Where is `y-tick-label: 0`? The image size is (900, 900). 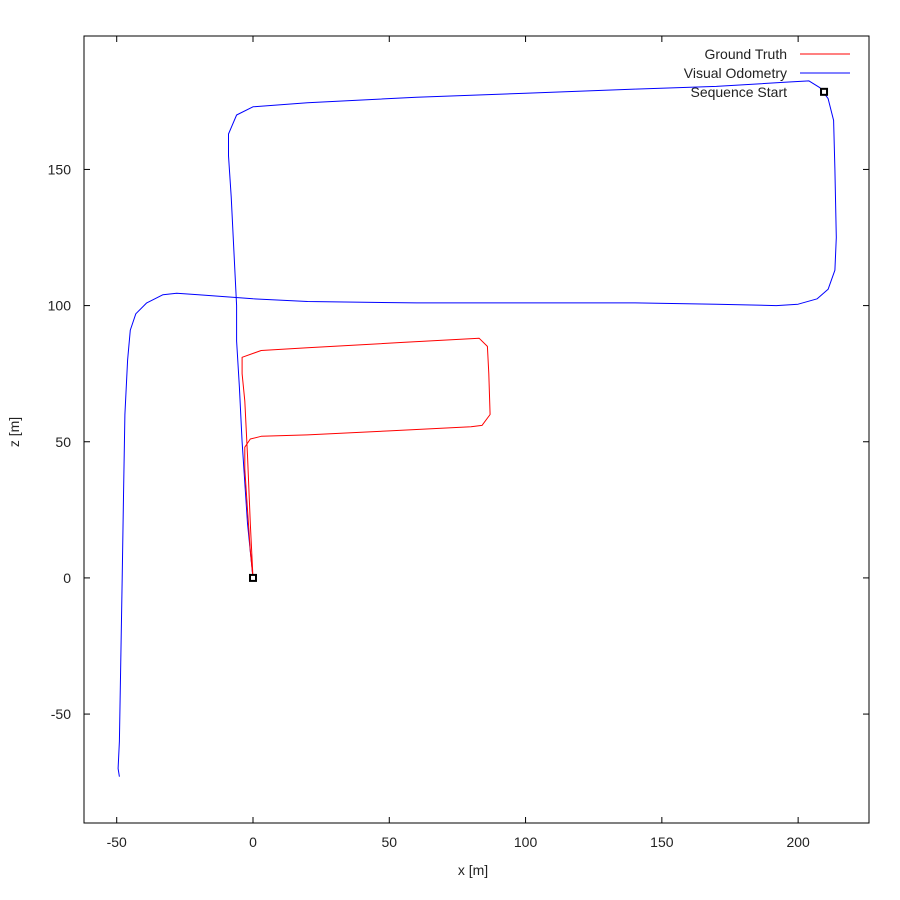 y-tick-label: 0 is located at coordinates (67, 578).